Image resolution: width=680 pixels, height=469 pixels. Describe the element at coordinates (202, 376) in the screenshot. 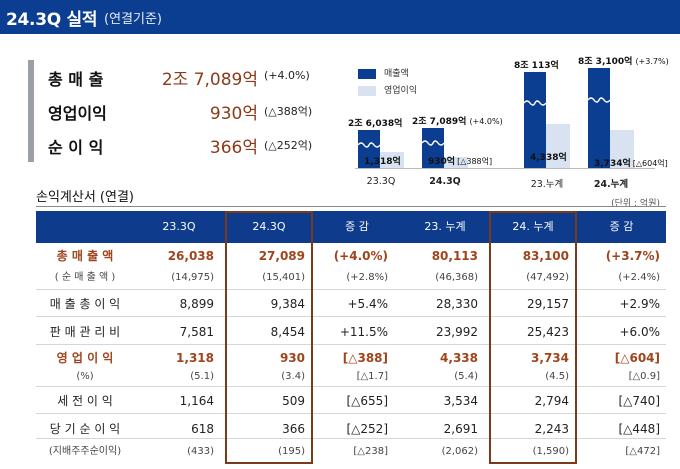

I see `table-cell: (5.1)` at that location.